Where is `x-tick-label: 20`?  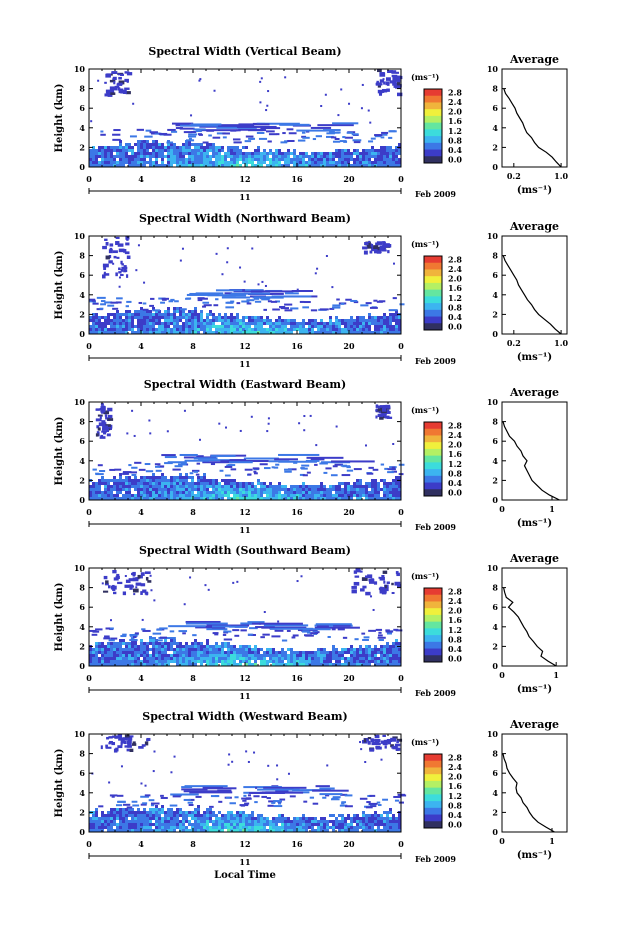 x-tick-label: 20 is located at coordinates (349, 844).